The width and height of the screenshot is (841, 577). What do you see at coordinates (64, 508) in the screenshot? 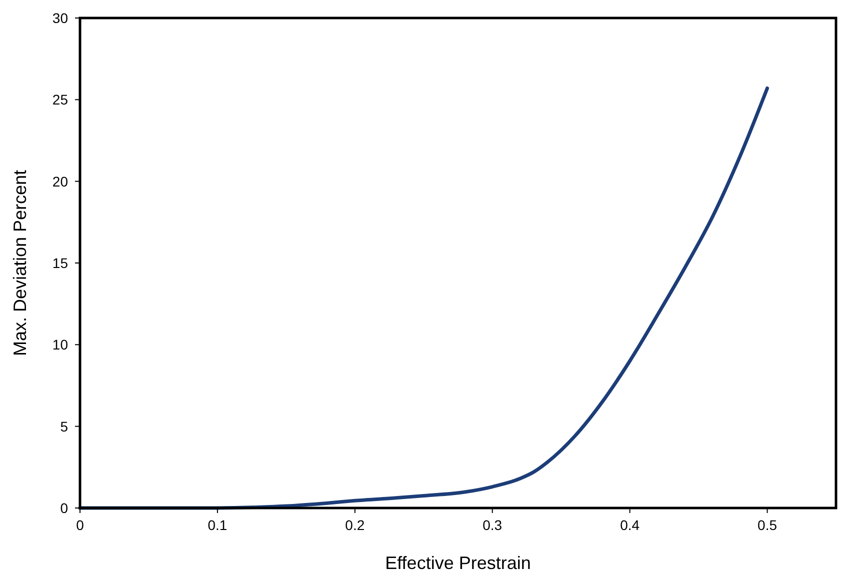
I see `y-tick-label: 0` at bounding box center [64, 508].